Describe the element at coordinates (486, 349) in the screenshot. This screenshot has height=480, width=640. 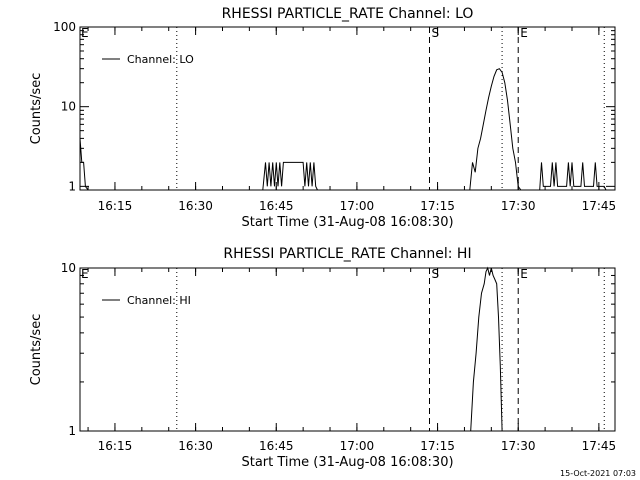
I see `series-line` at that location.